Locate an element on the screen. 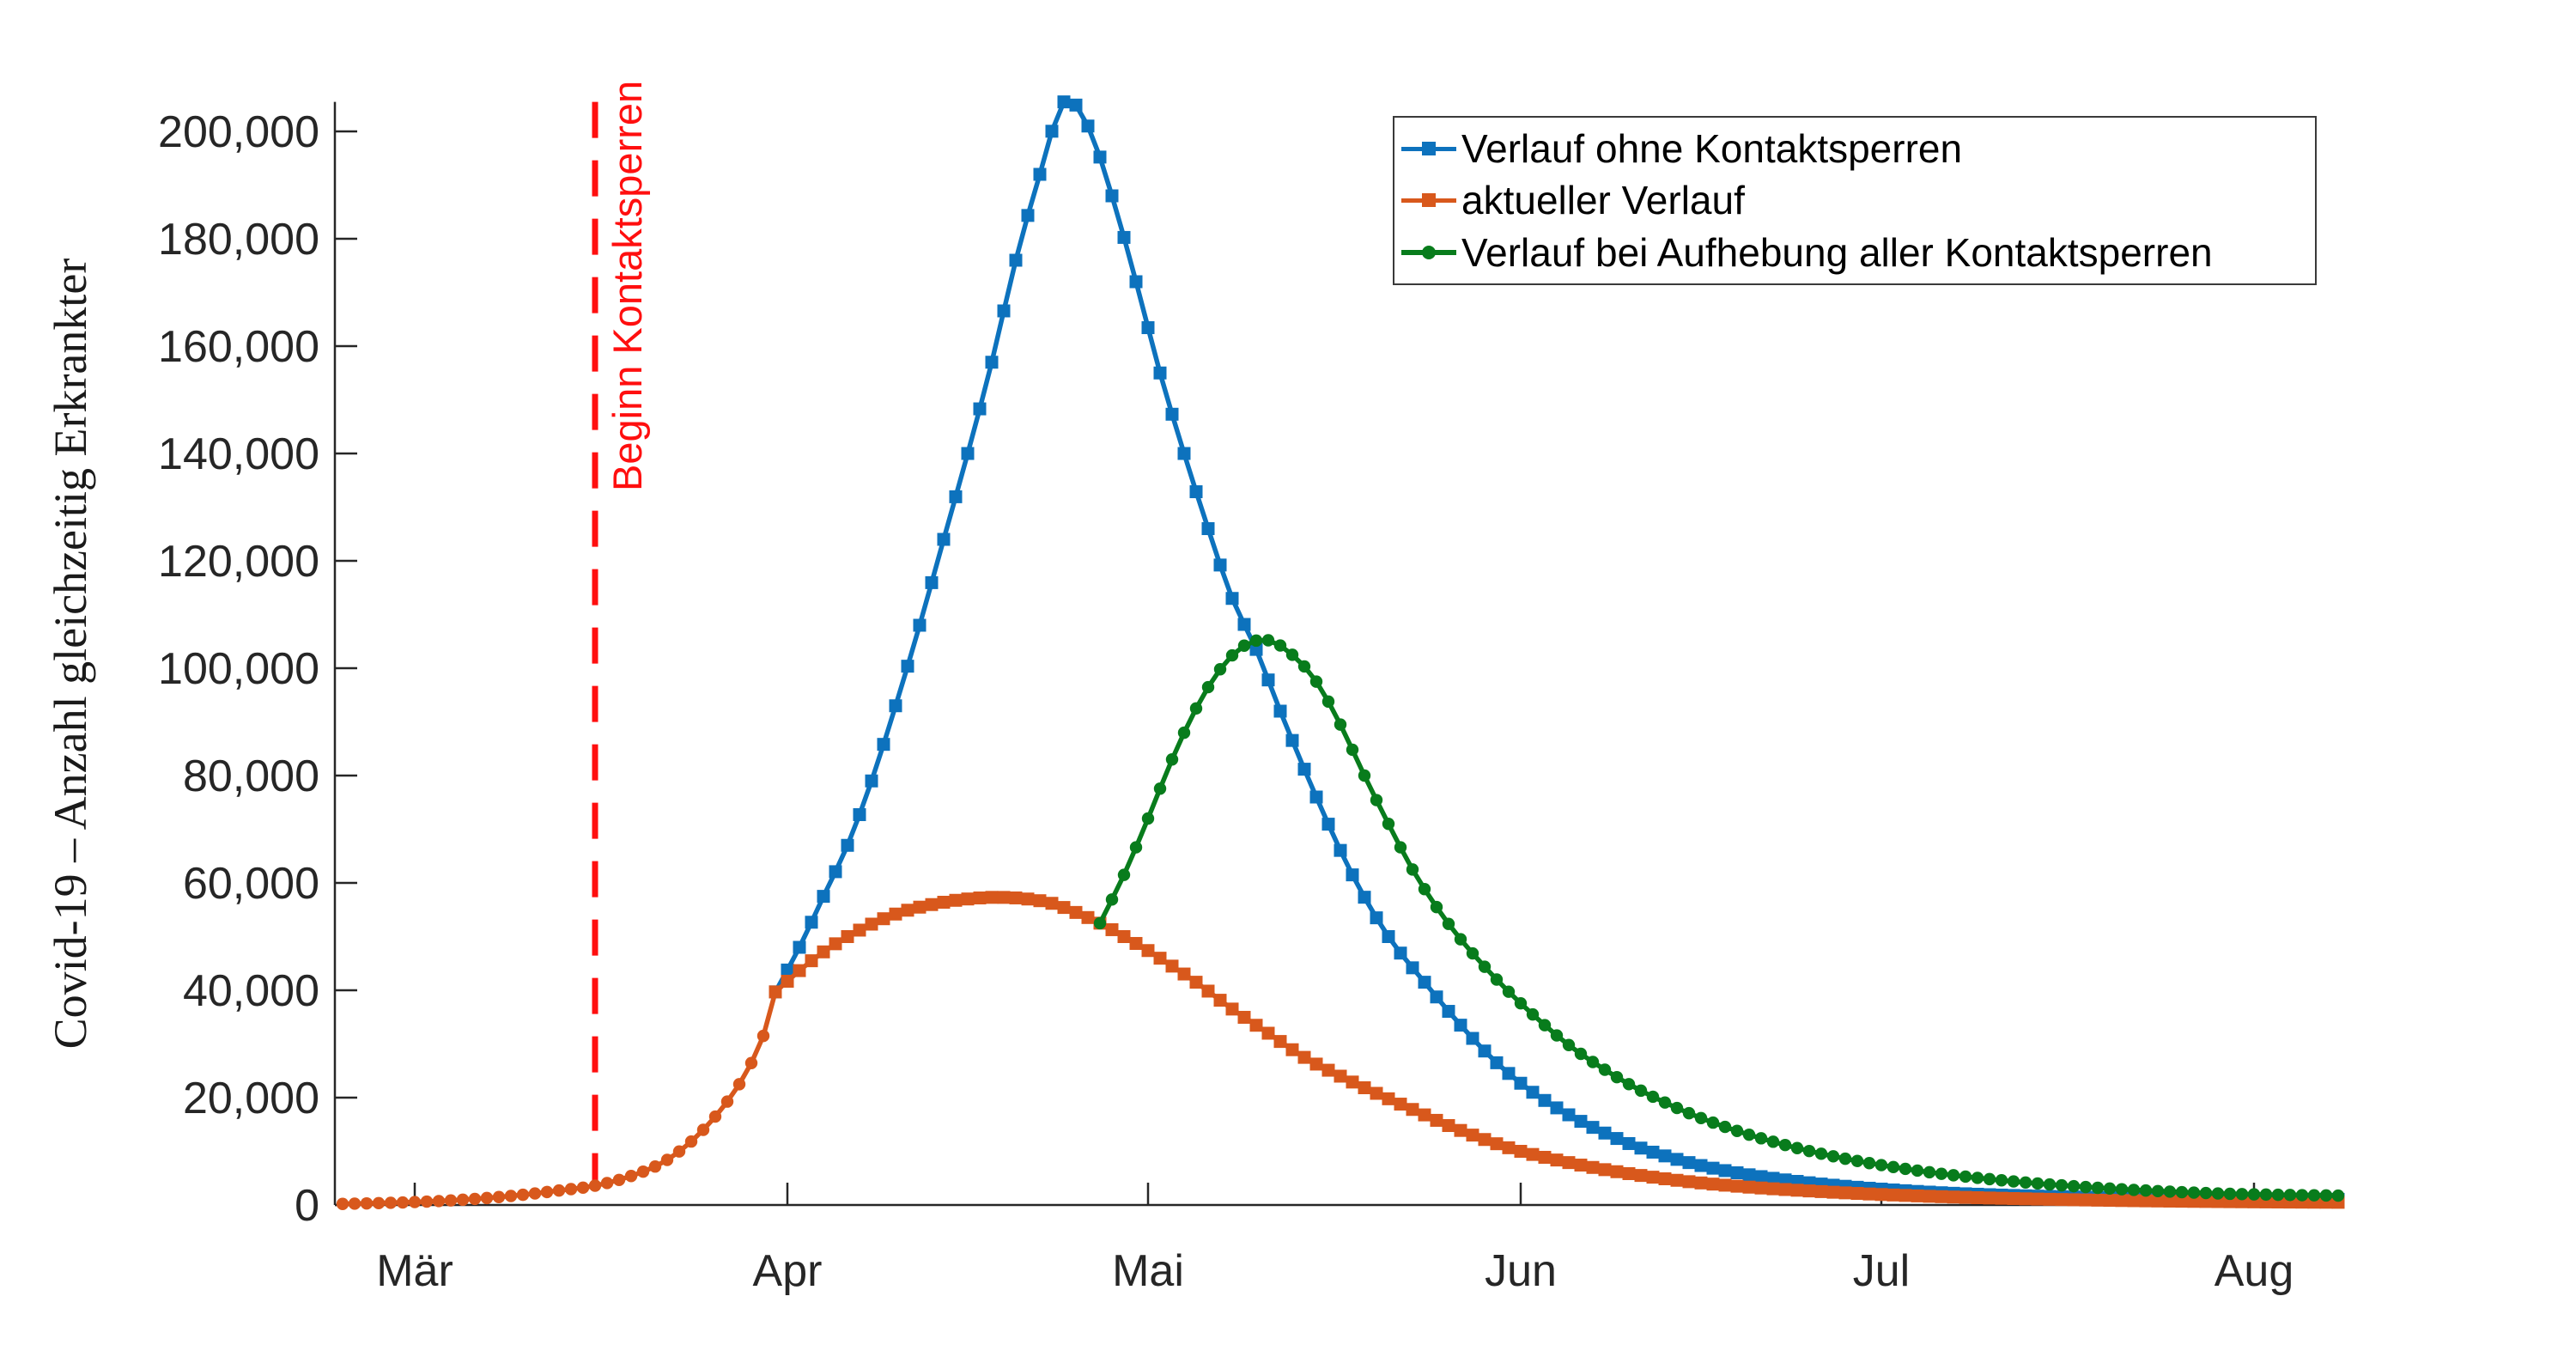  legend-label: aktueller Verlauf is located at coordinates (1603, 200).